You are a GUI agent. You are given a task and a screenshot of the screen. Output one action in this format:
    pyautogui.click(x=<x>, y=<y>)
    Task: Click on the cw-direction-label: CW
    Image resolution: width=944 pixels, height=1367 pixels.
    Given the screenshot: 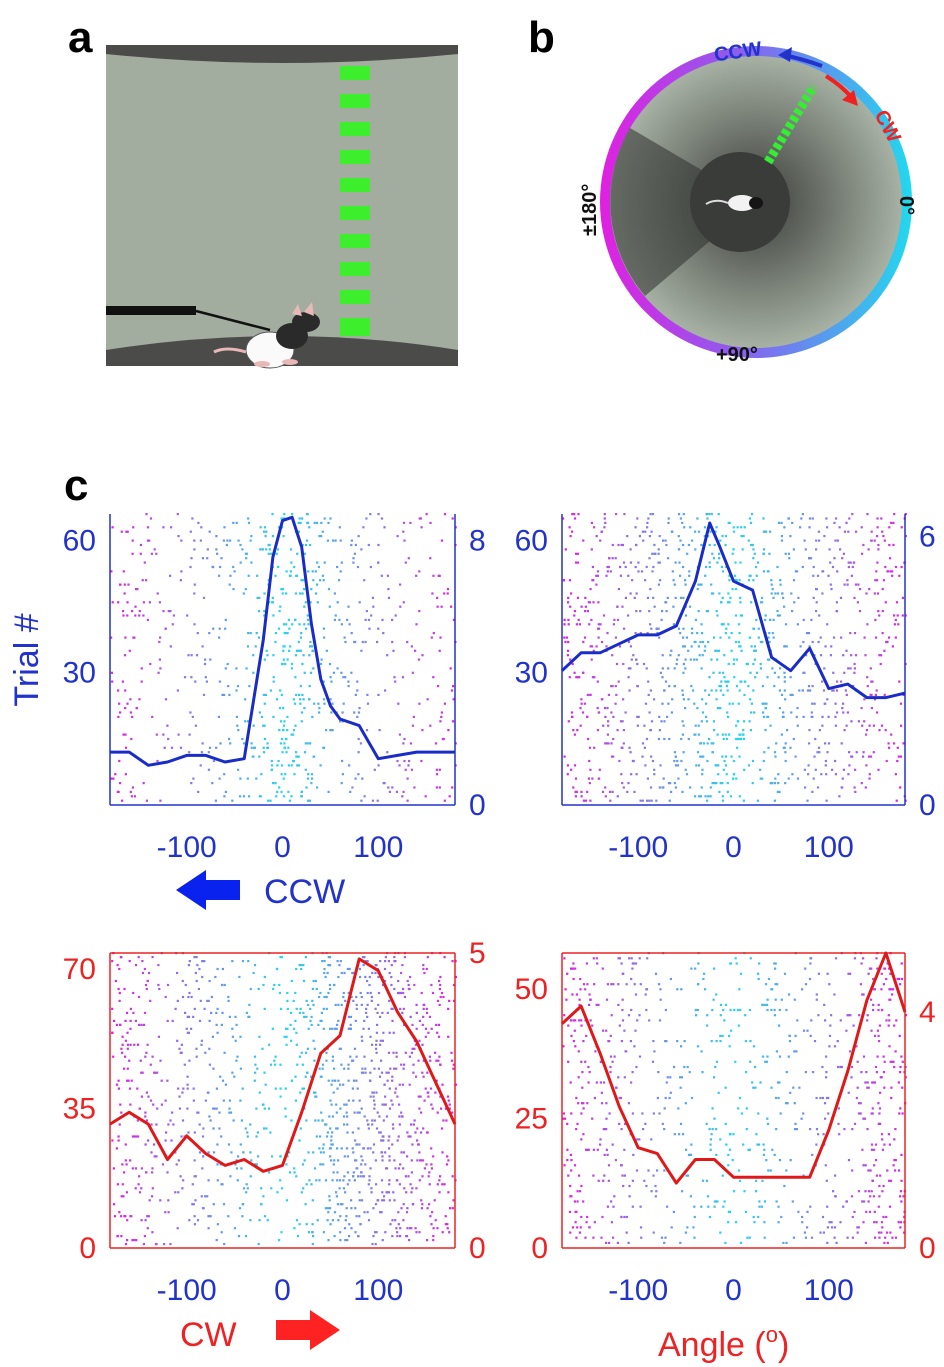 What is the action you would take?
    pyautogui.click(x=208, y=1335)
    